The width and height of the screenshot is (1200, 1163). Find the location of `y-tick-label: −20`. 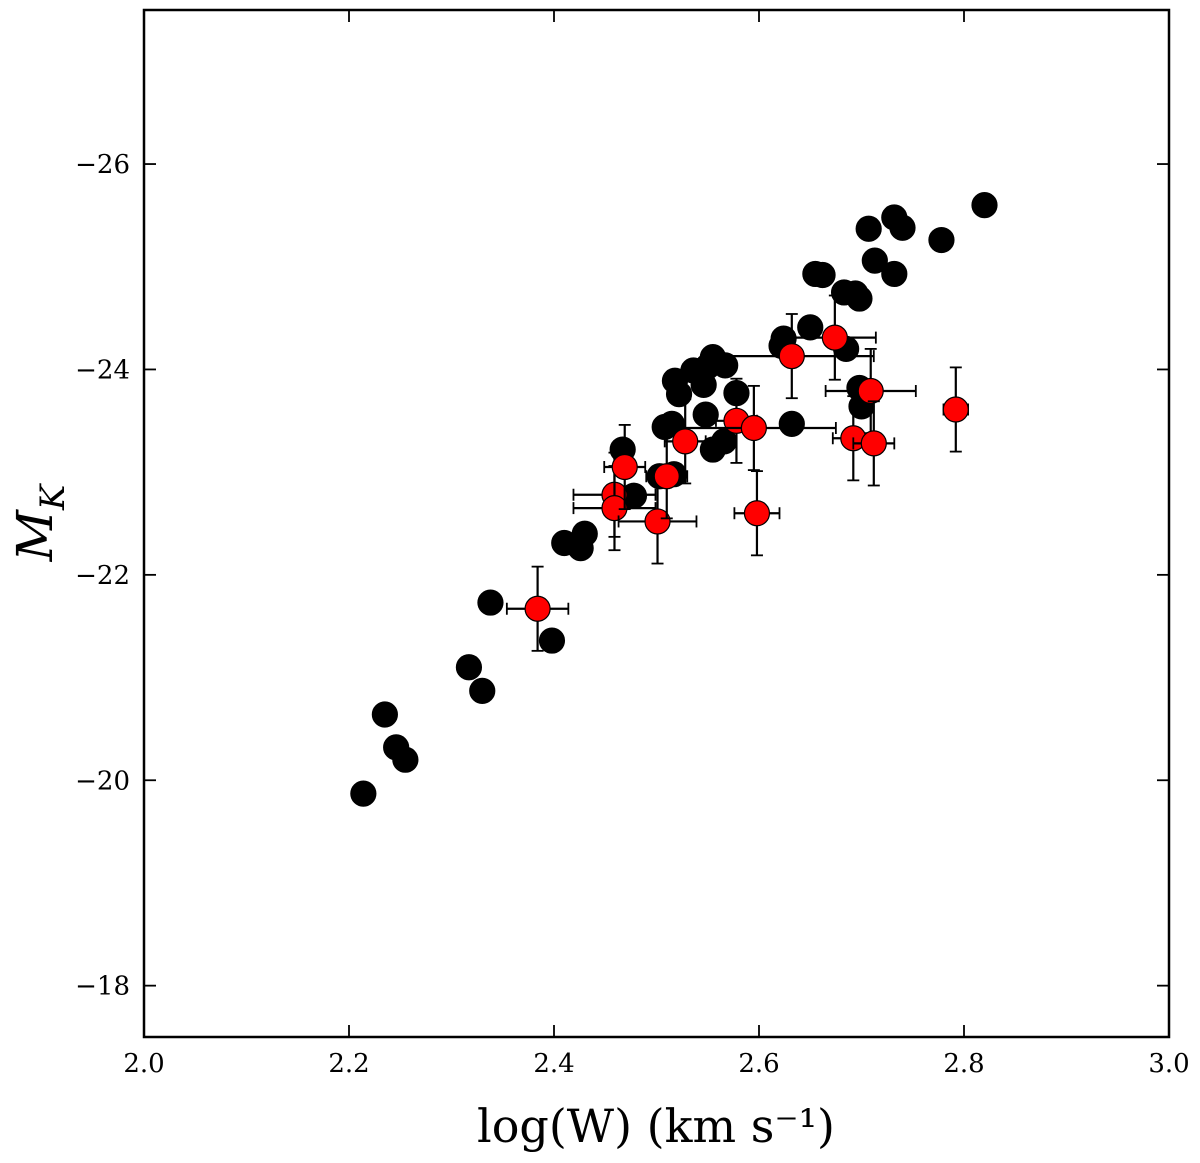

y-tick-label: −20 is located at coordinates (102, 781).